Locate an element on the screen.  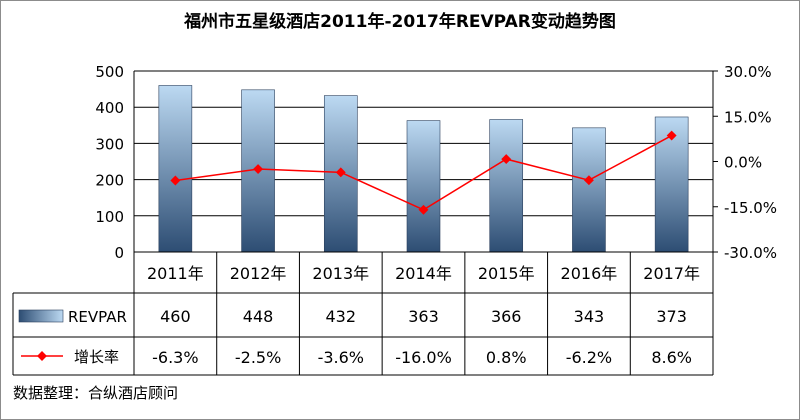
x-tick-label: 2013年 is located at coordinates (340, 273).